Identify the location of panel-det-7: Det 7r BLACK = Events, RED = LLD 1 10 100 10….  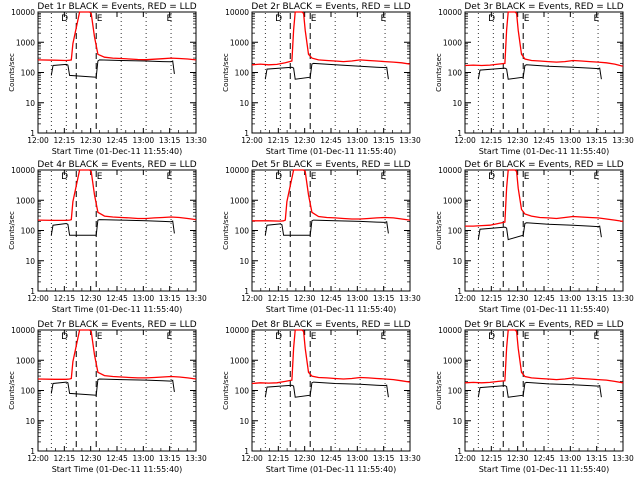
(107, 397).